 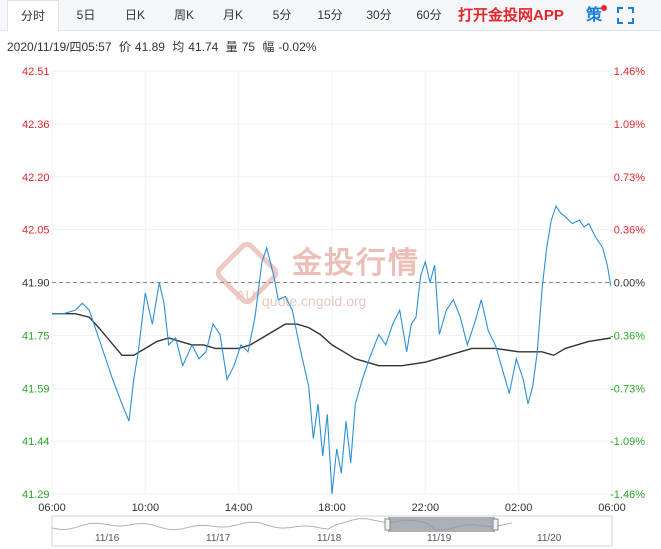 What do you see at coordinates (331, 340) in the screenshot?
I see `average-price-line` at bounding box center [331, 340].